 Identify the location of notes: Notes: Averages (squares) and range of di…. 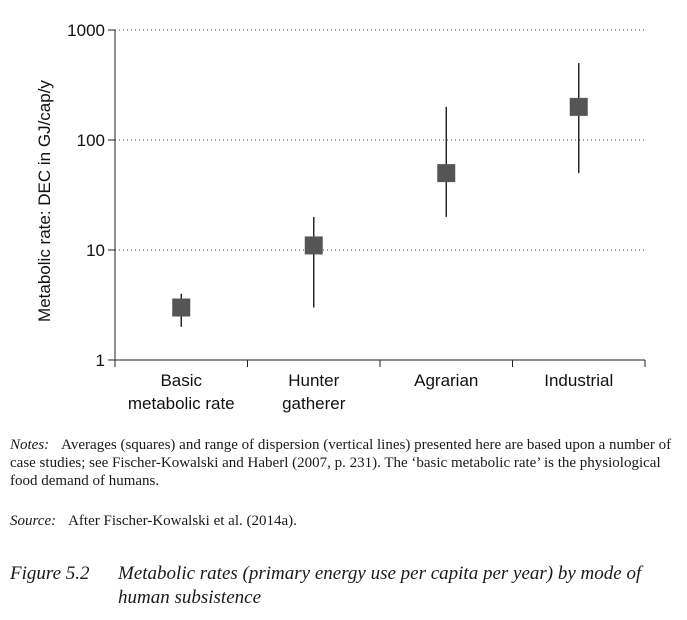
(344, 463).